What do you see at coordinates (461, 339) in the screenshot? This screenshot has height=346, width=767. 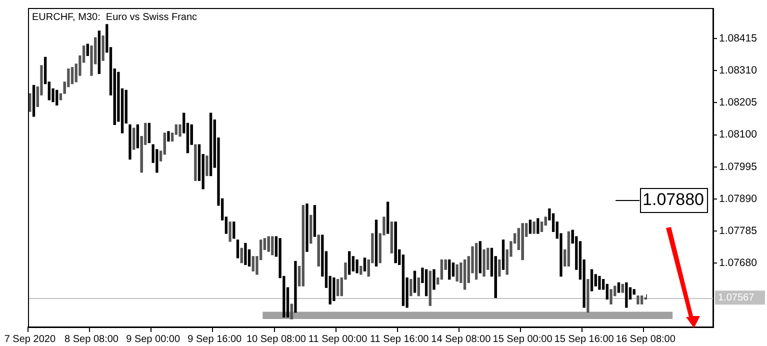 I see `x-tick-label: 14 Sep 08:00` at bounding box center [461, 339].